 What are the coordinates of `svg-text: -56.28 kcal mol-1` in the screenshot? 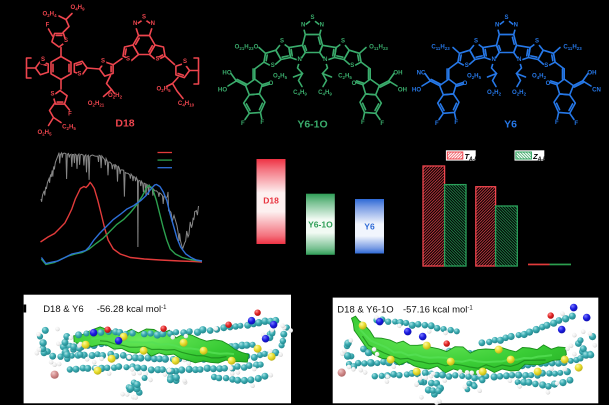 It's located at (132, 309).